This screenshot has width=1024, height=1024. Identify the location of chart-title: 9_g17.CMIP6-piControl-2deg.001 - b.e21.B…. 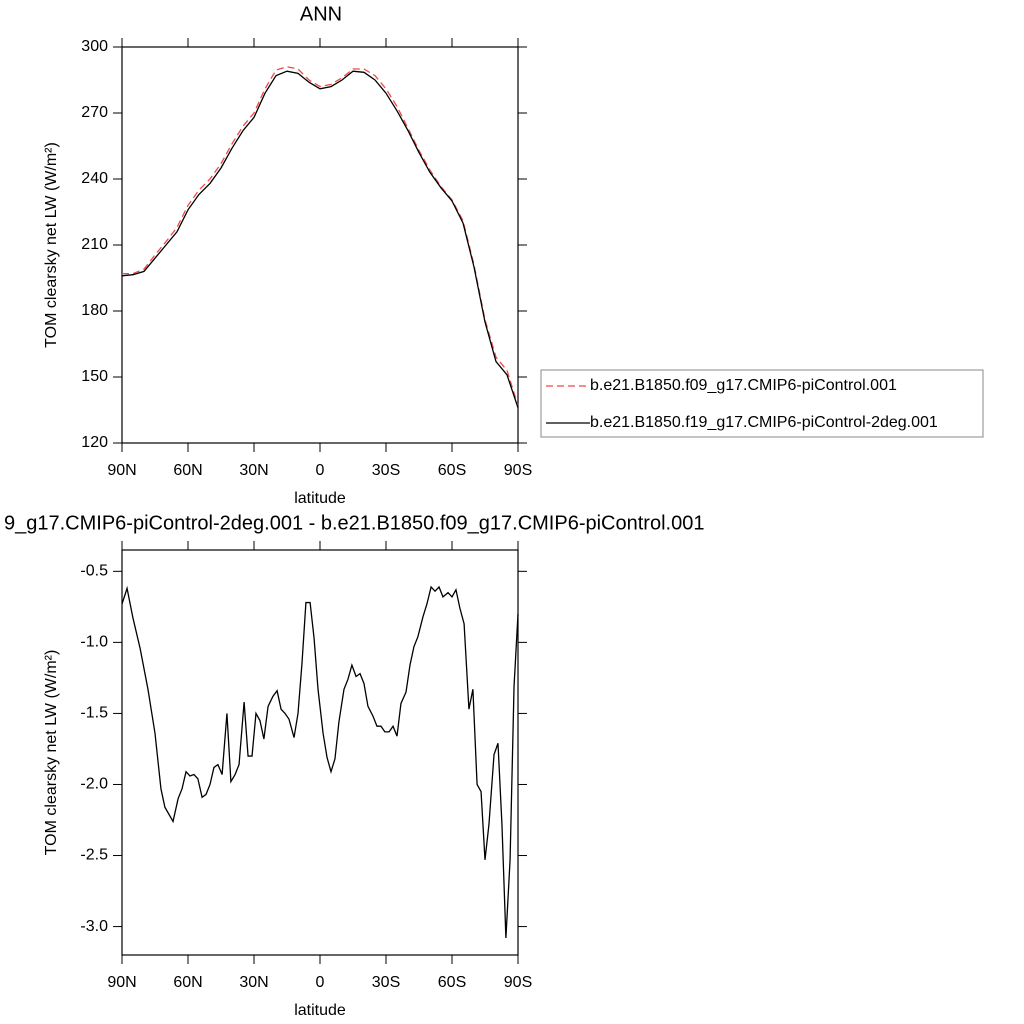
(354, 523).